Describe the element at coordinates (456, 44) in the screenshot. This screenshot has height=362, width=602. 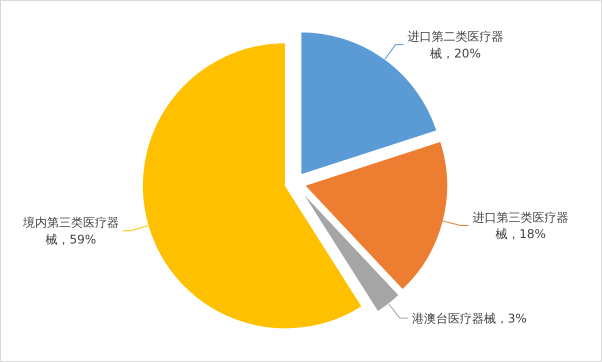
I see `slice-label: 进口第二类医疗器械，20%` at that location.